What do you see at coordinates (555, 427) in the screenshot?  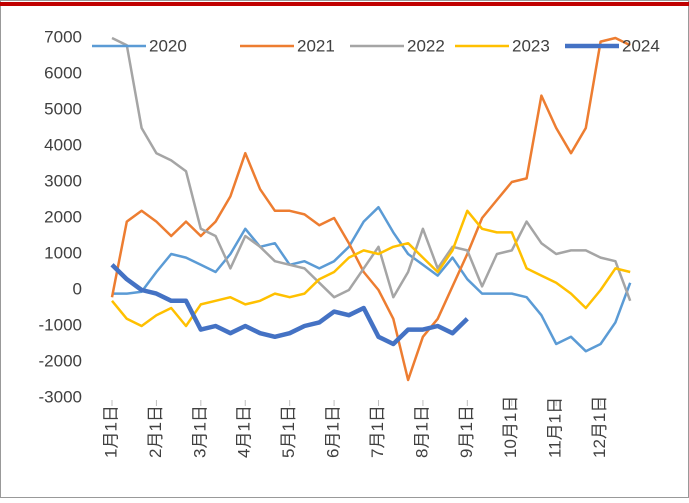 I see `x-tick-label: 11月1日` at bounding box center [555, 427].